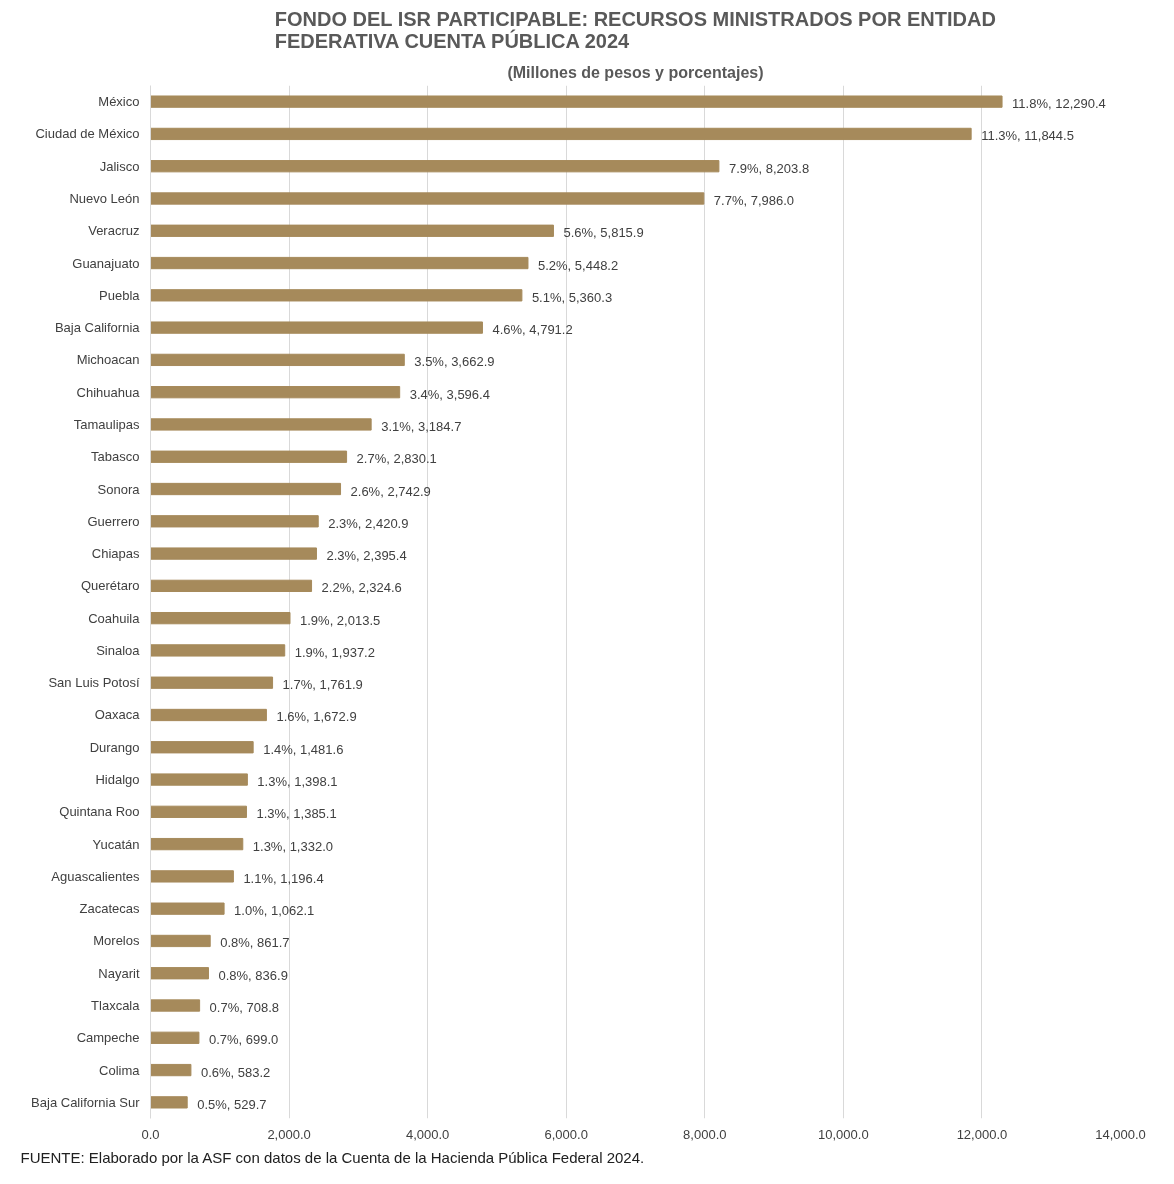 The width and height of the screenshot is (1174, 1184). What do you see at coordinates (1027, 136) in the screenshot?
I see `data-label: 11.3%, 11,844.5` at bounding box center [1027, 136].